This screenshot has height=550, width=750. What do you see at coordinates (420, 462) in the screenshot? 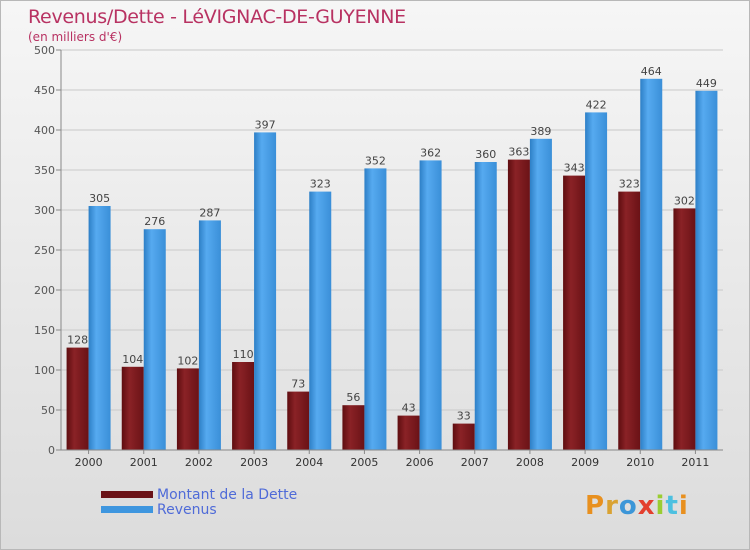
I see `x-tick-label: 2006` at bounding box center [420, 462].